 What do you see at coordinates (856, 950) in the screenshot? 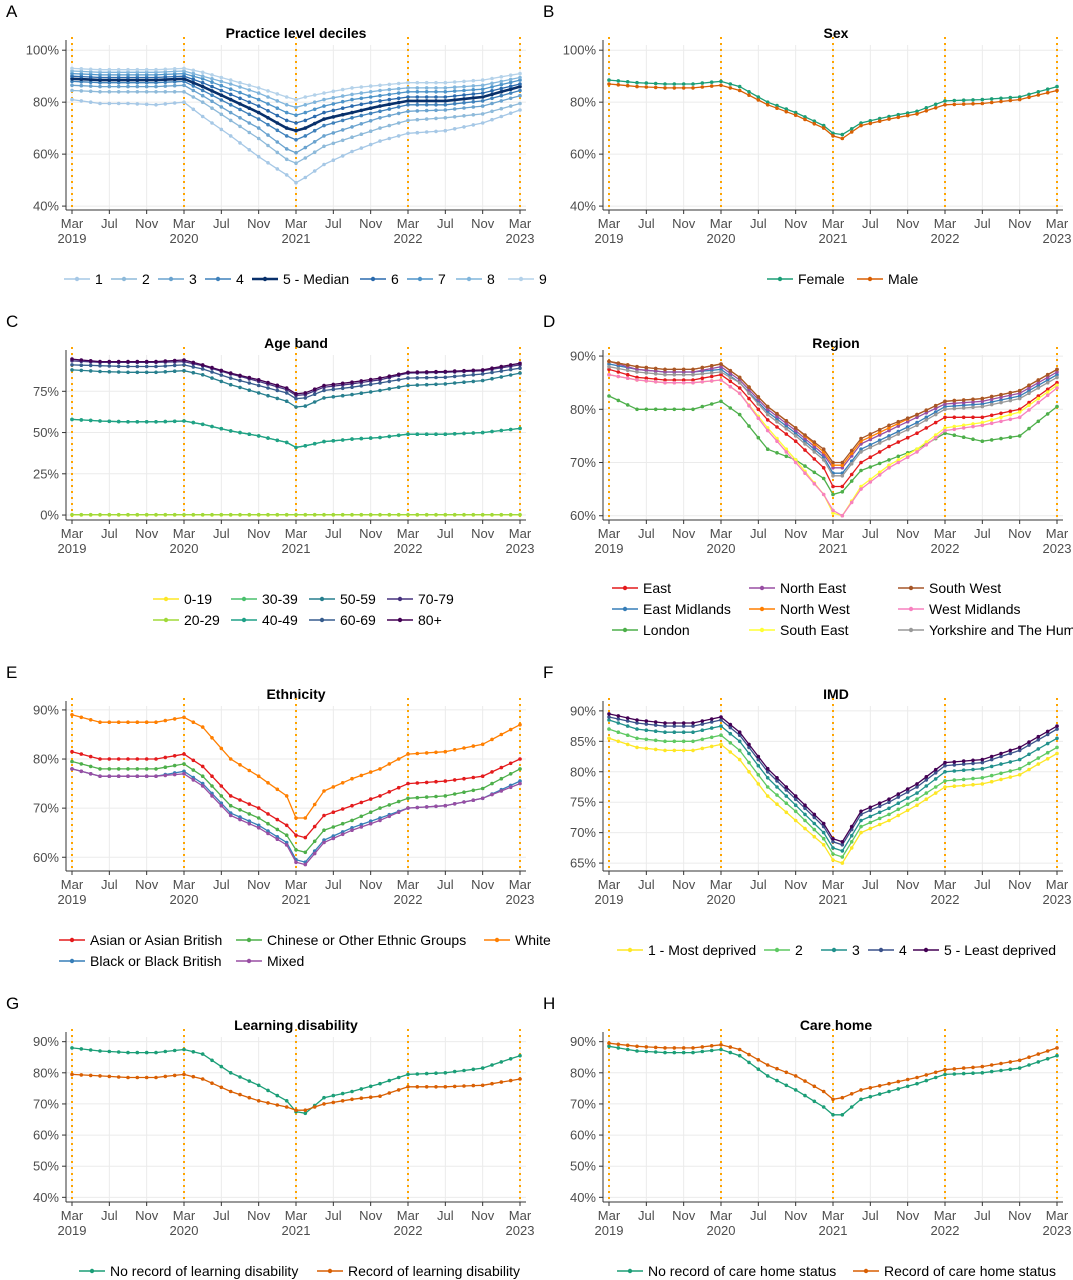
I see `legend-label: 3` at bounding box center [856, 950].